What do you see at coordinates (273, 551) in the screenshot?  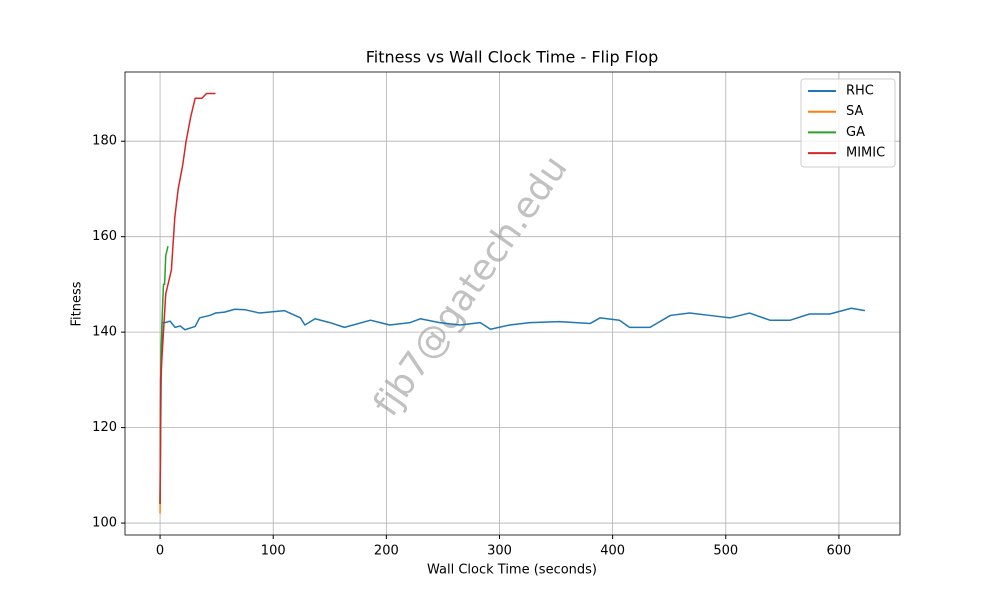 I see `x-tick-label: 100` at bounding box center [273, 551].